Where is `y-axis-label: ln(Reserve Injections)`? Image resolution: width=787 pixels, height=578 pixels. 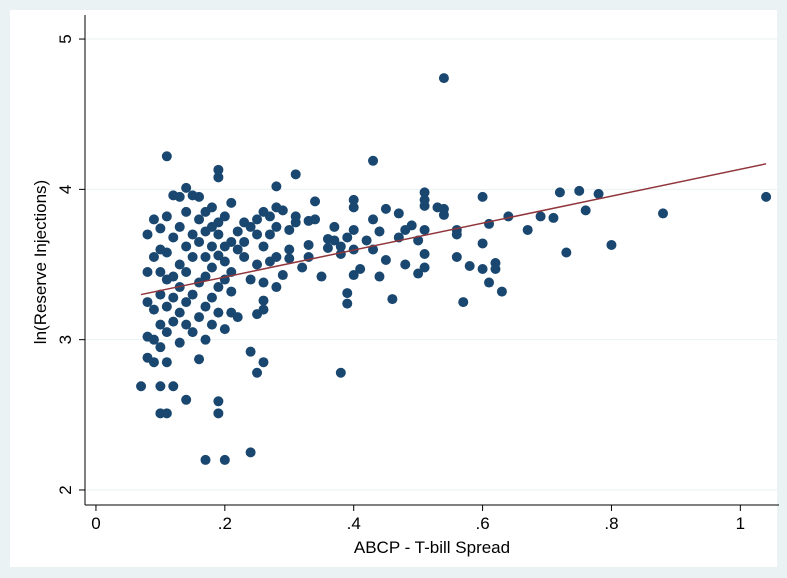
y-axis-label: ln(Reserve Injections) is located at coordinates (40, 262).